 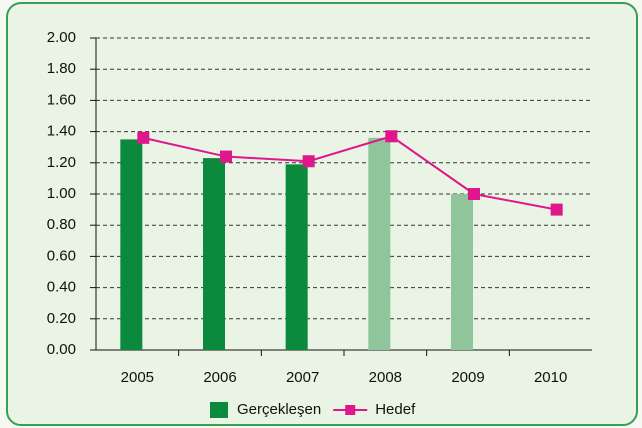 I want to click on y-tick-label: 0.00, so click(x=61, y=349).